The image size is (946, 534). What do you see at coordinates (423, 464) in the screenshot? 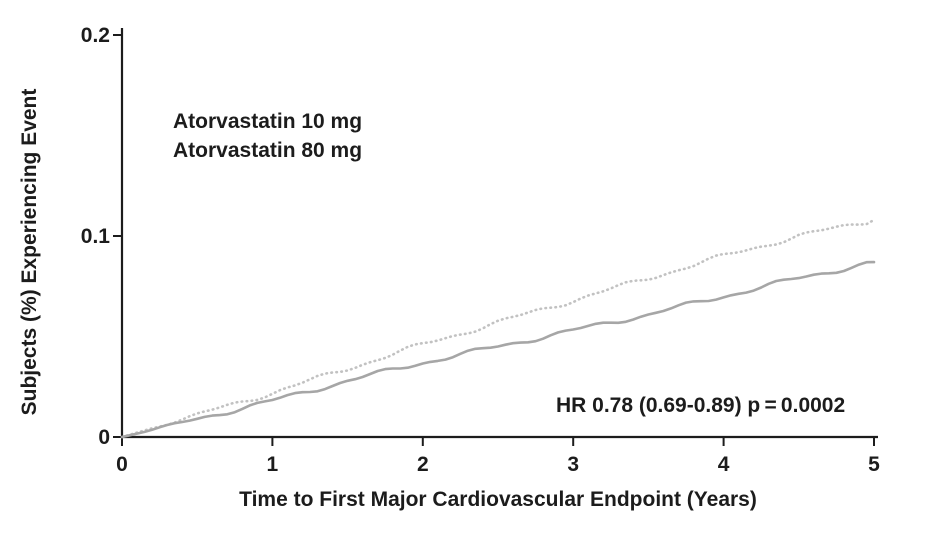
I see `x-tick-label-2: 2` at bounding box center [423, 464].